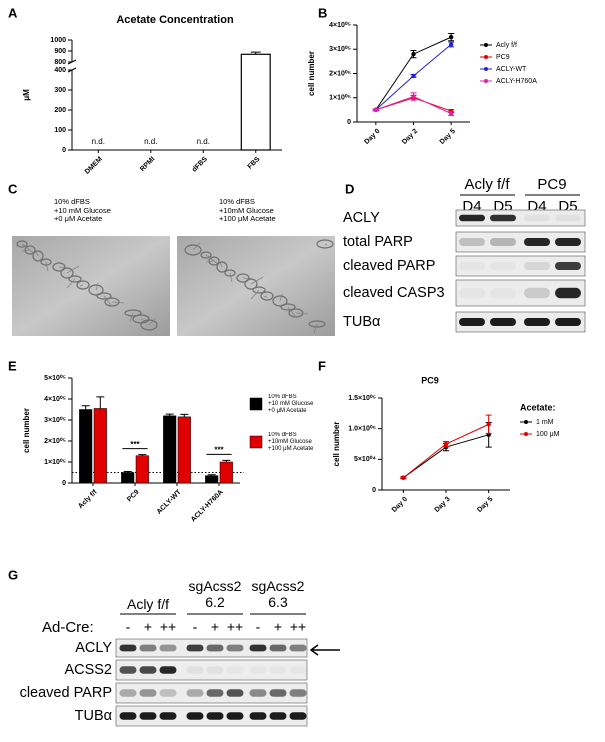  What do you see at coordinates (430, 380) in the screenshot?
I see `chart-title: PC9` at bounding box center [430, 380].